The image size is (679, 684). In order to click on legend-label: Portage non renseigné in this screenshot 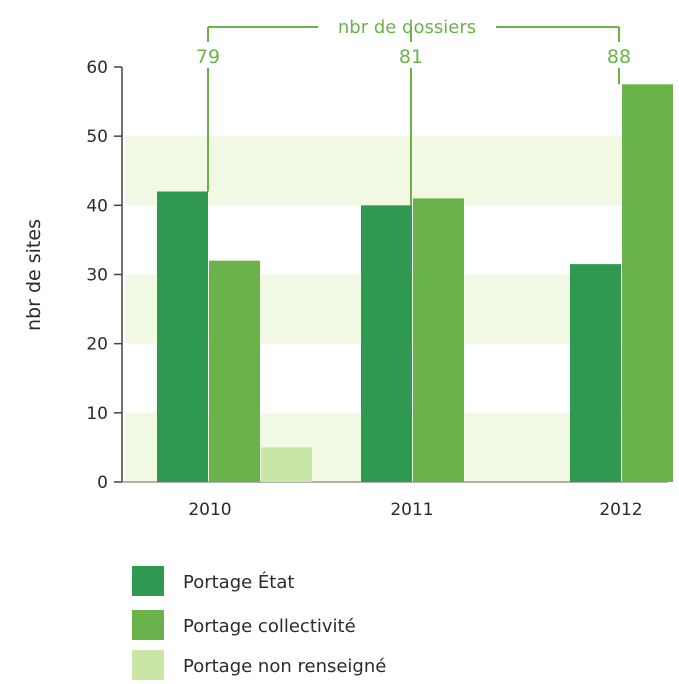, I will do `click(284, 666)`.